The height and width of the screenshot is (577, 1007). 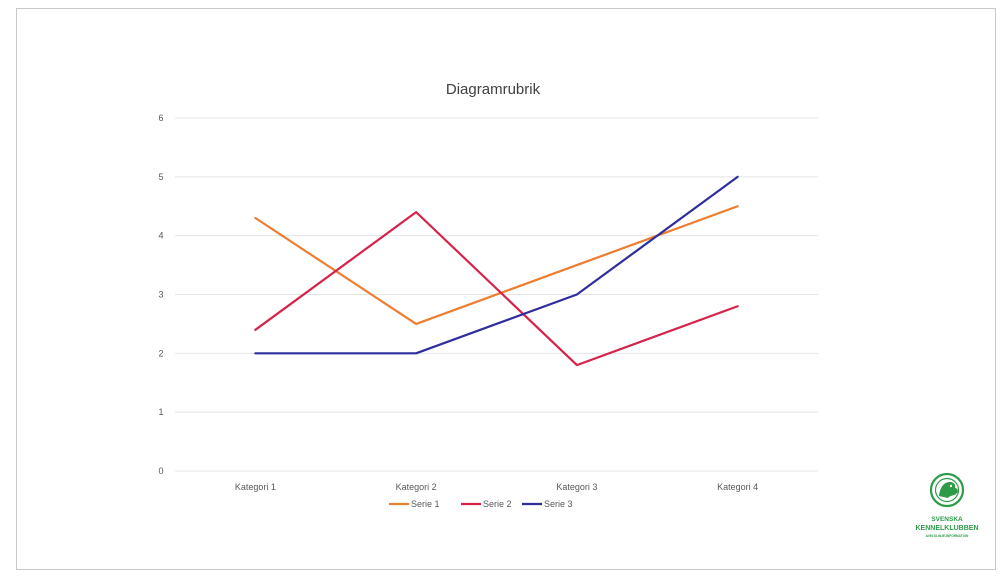 I want to click on legend-label: Serie 2, so click(x=497, y=504).